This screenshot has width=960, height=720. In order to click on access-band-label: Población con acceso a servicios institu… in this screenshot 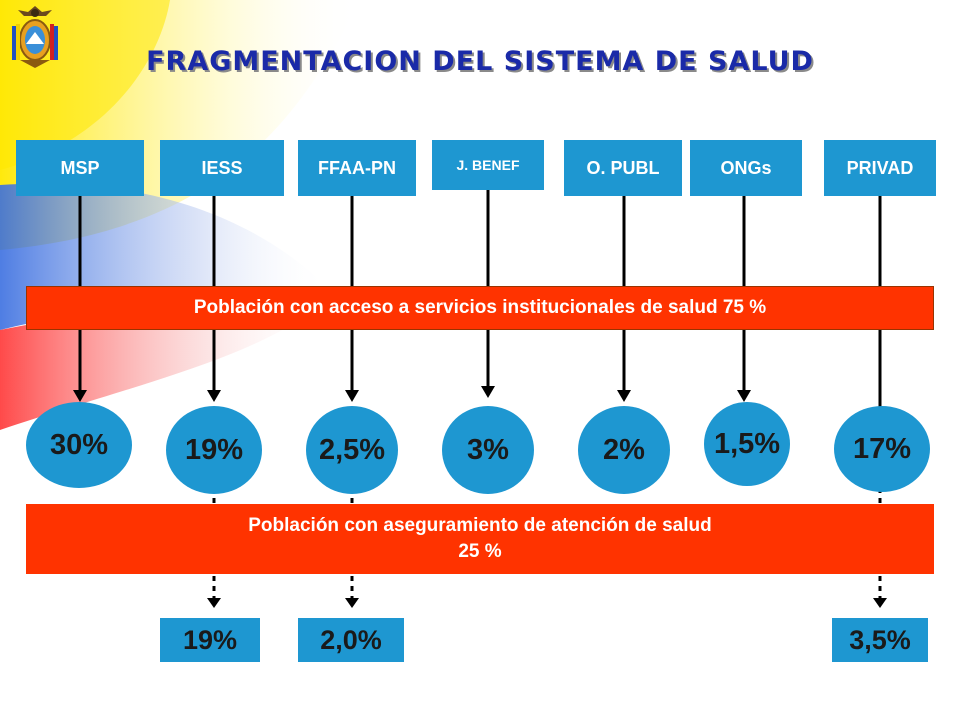, I will do `click(480, 307)`.